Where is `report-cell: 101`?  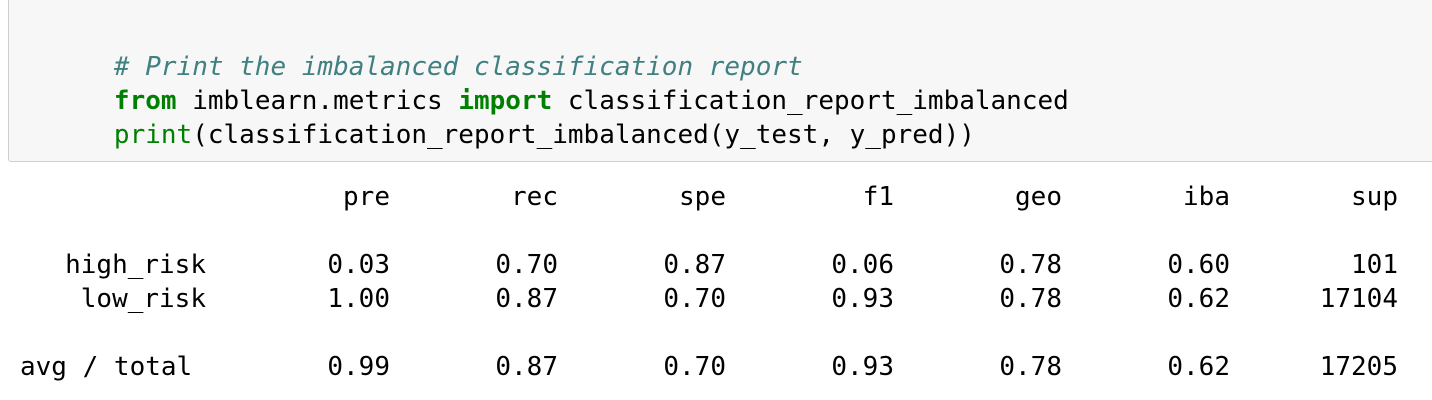
report-cell: 101 is located at coordinates (1374, 265).